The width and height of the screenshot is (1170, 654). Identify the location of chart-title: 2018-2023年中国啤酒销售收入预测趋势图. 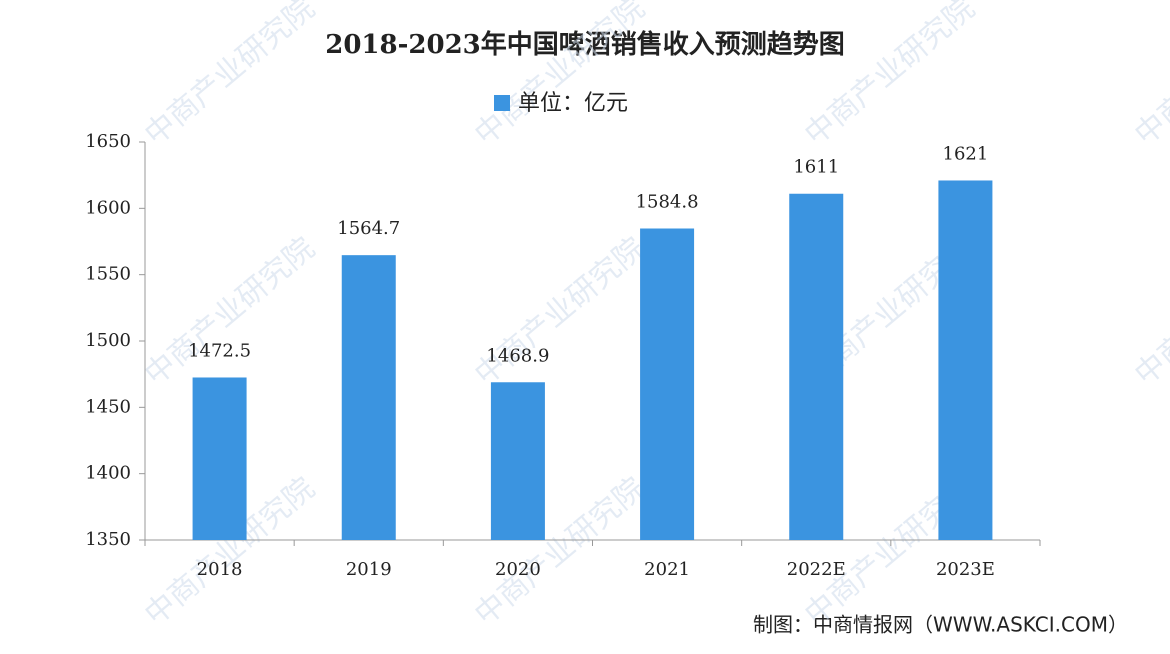
(585, 44).